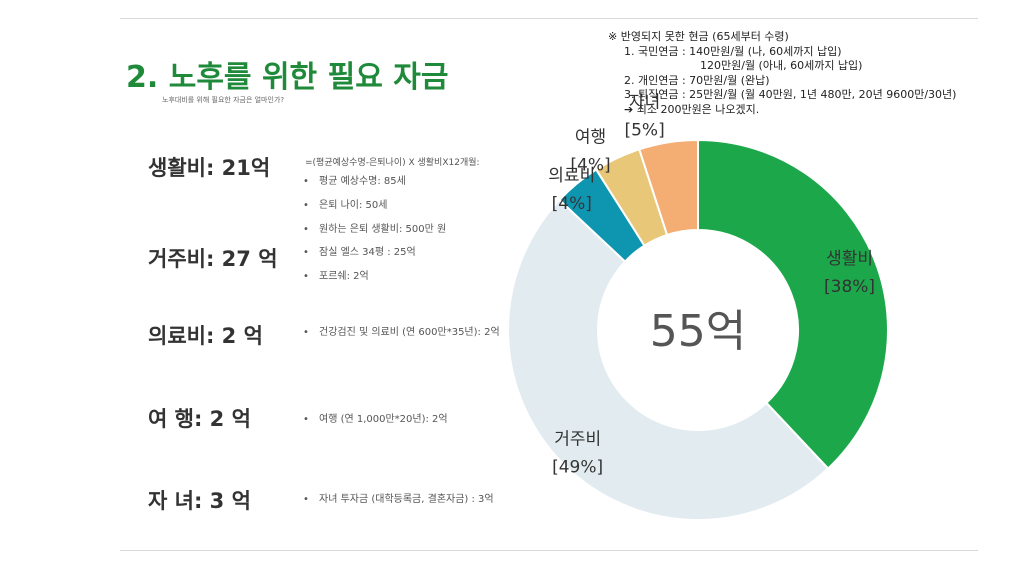 The width and height of the screenshot is (1014, 570). What do you see at coordinates (849, 287) in the screenshot?
I see `slice-pct-label: [38%]` at bounding box center [849, 287].